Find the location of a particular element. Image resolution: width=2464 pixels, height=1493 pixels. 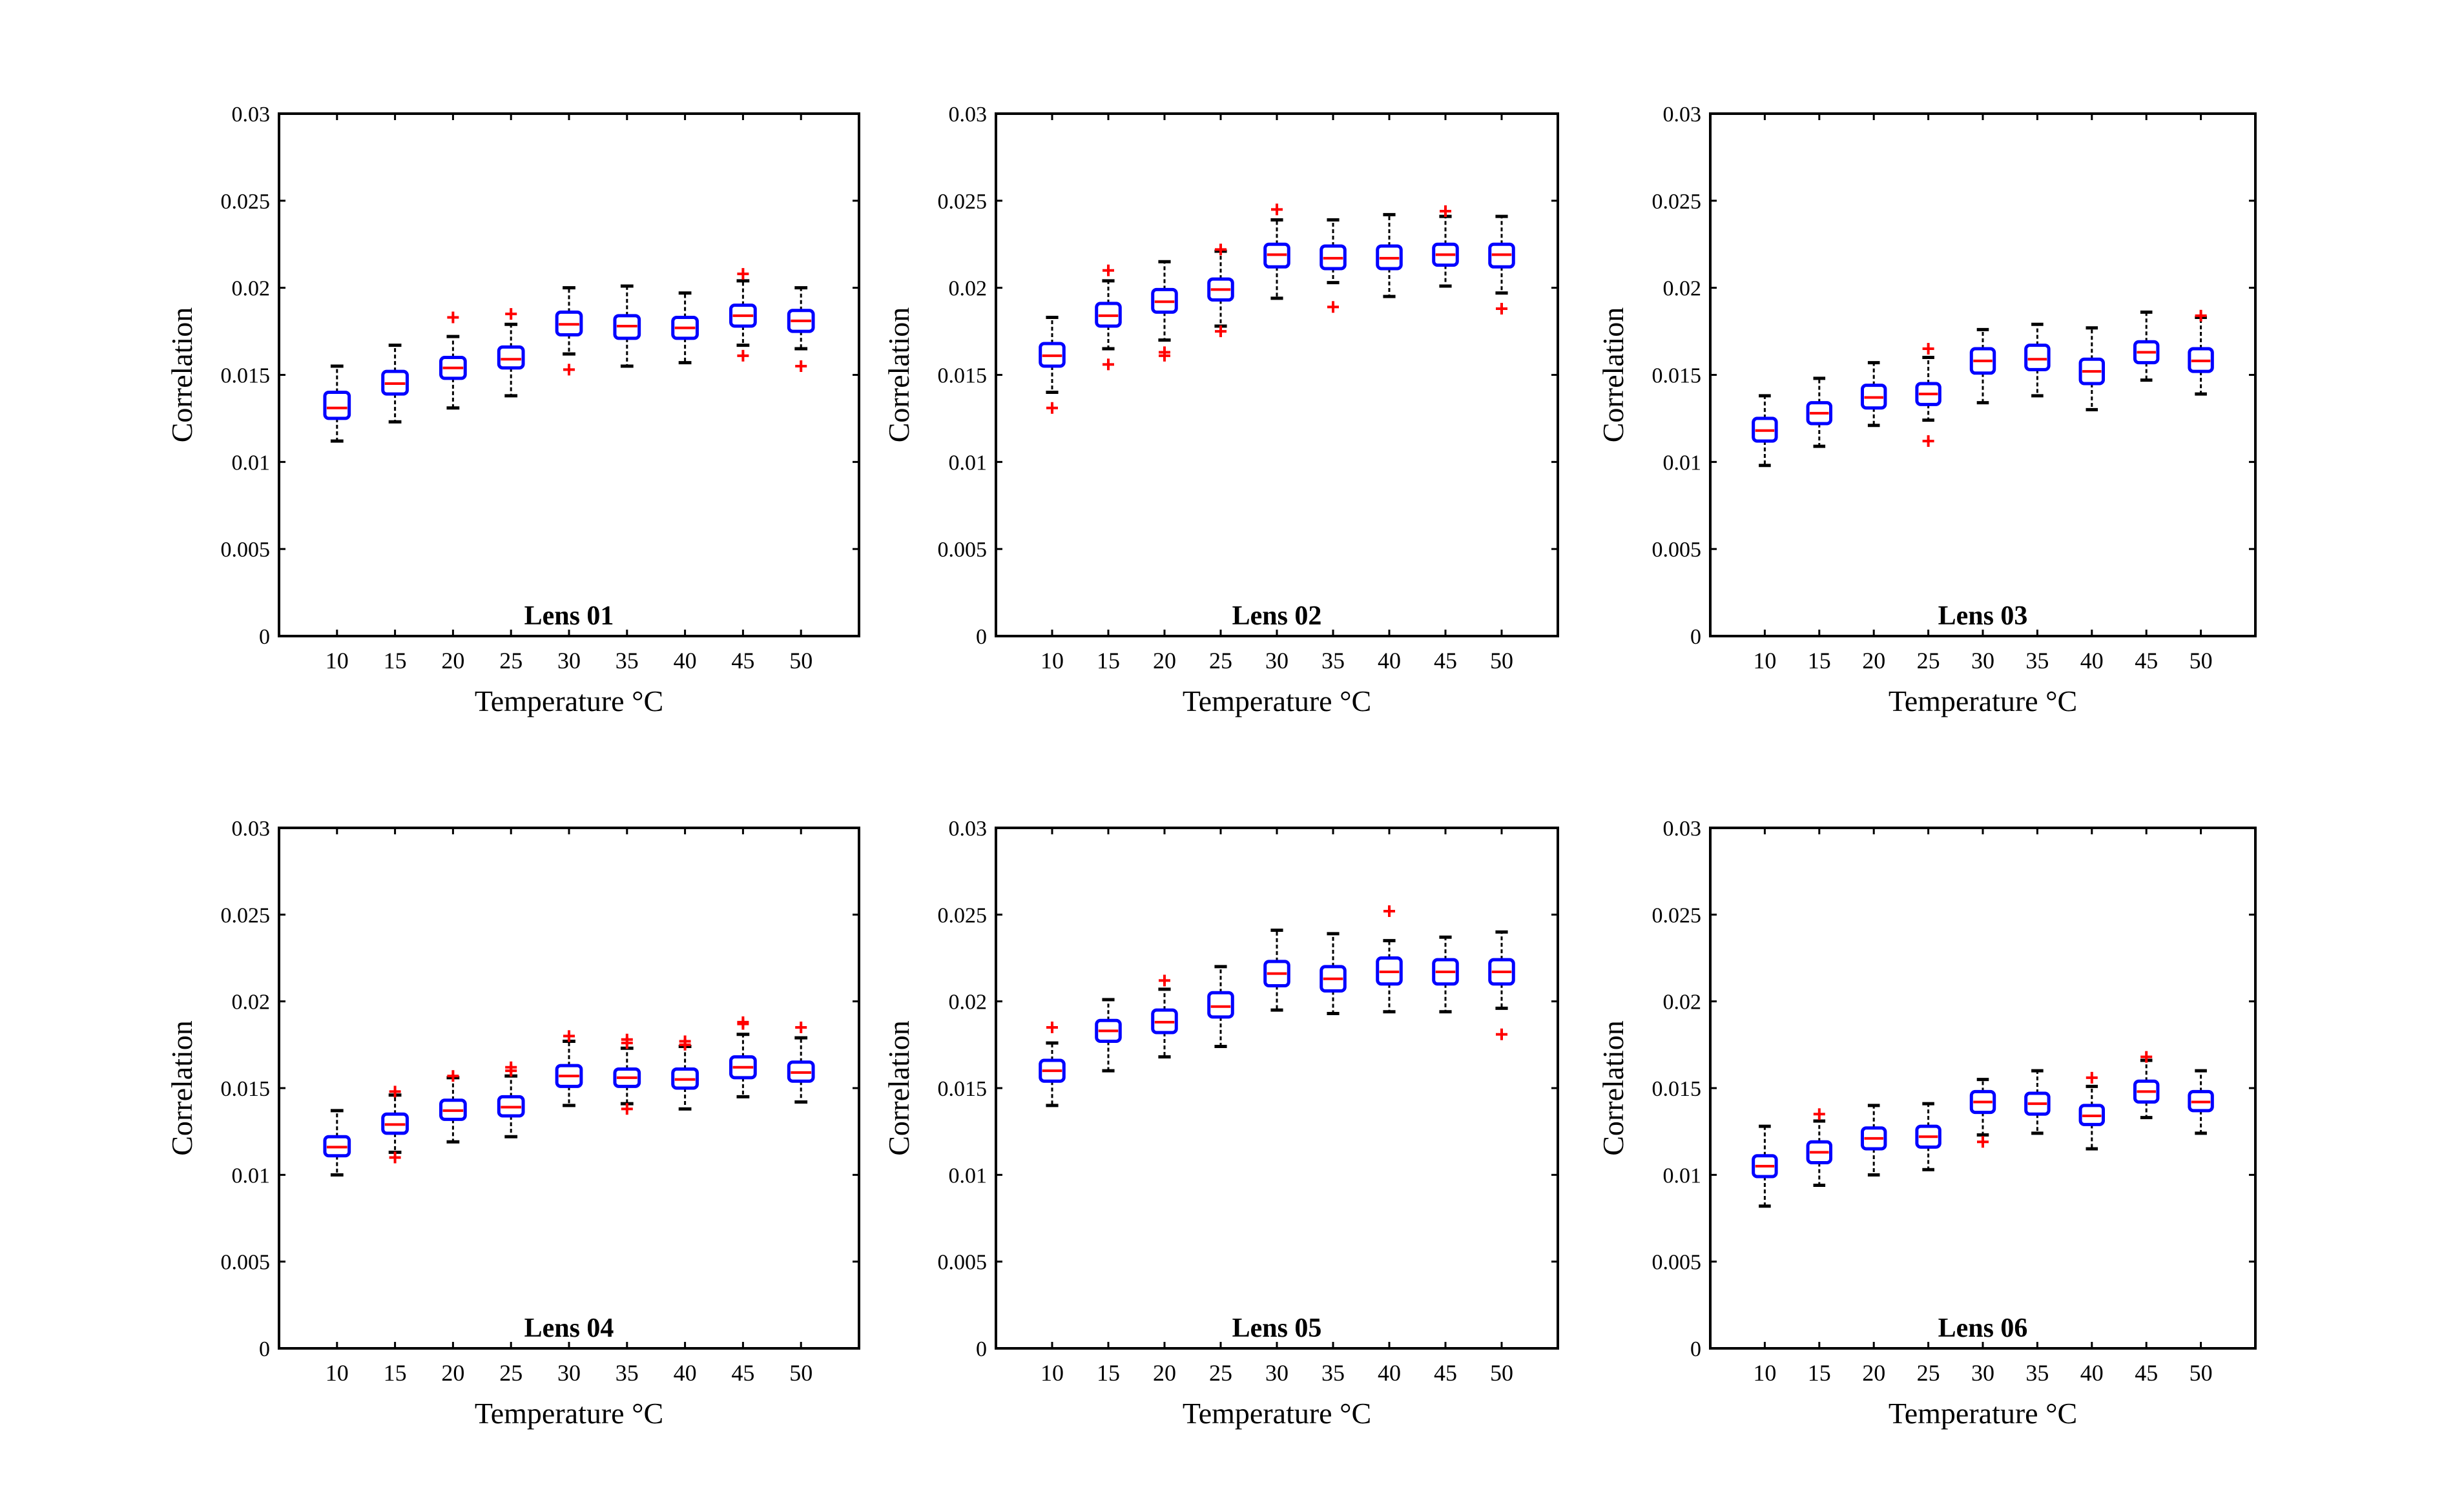

axes-frame is located at coordinates (1277, 1088).